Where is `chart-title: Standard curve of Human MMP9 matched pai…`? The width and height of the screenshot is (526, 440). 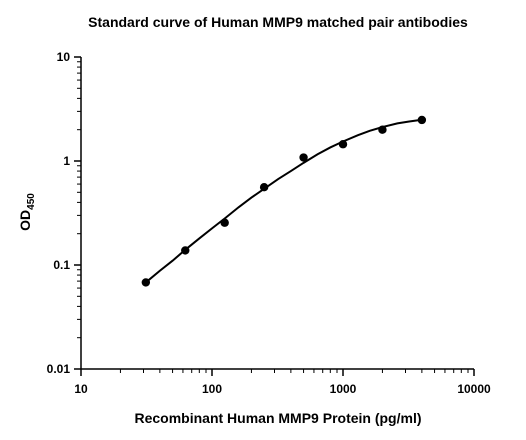 chart-title: Standard curve of Human MMP9 matched pai… is located at coordinates (278, 22).